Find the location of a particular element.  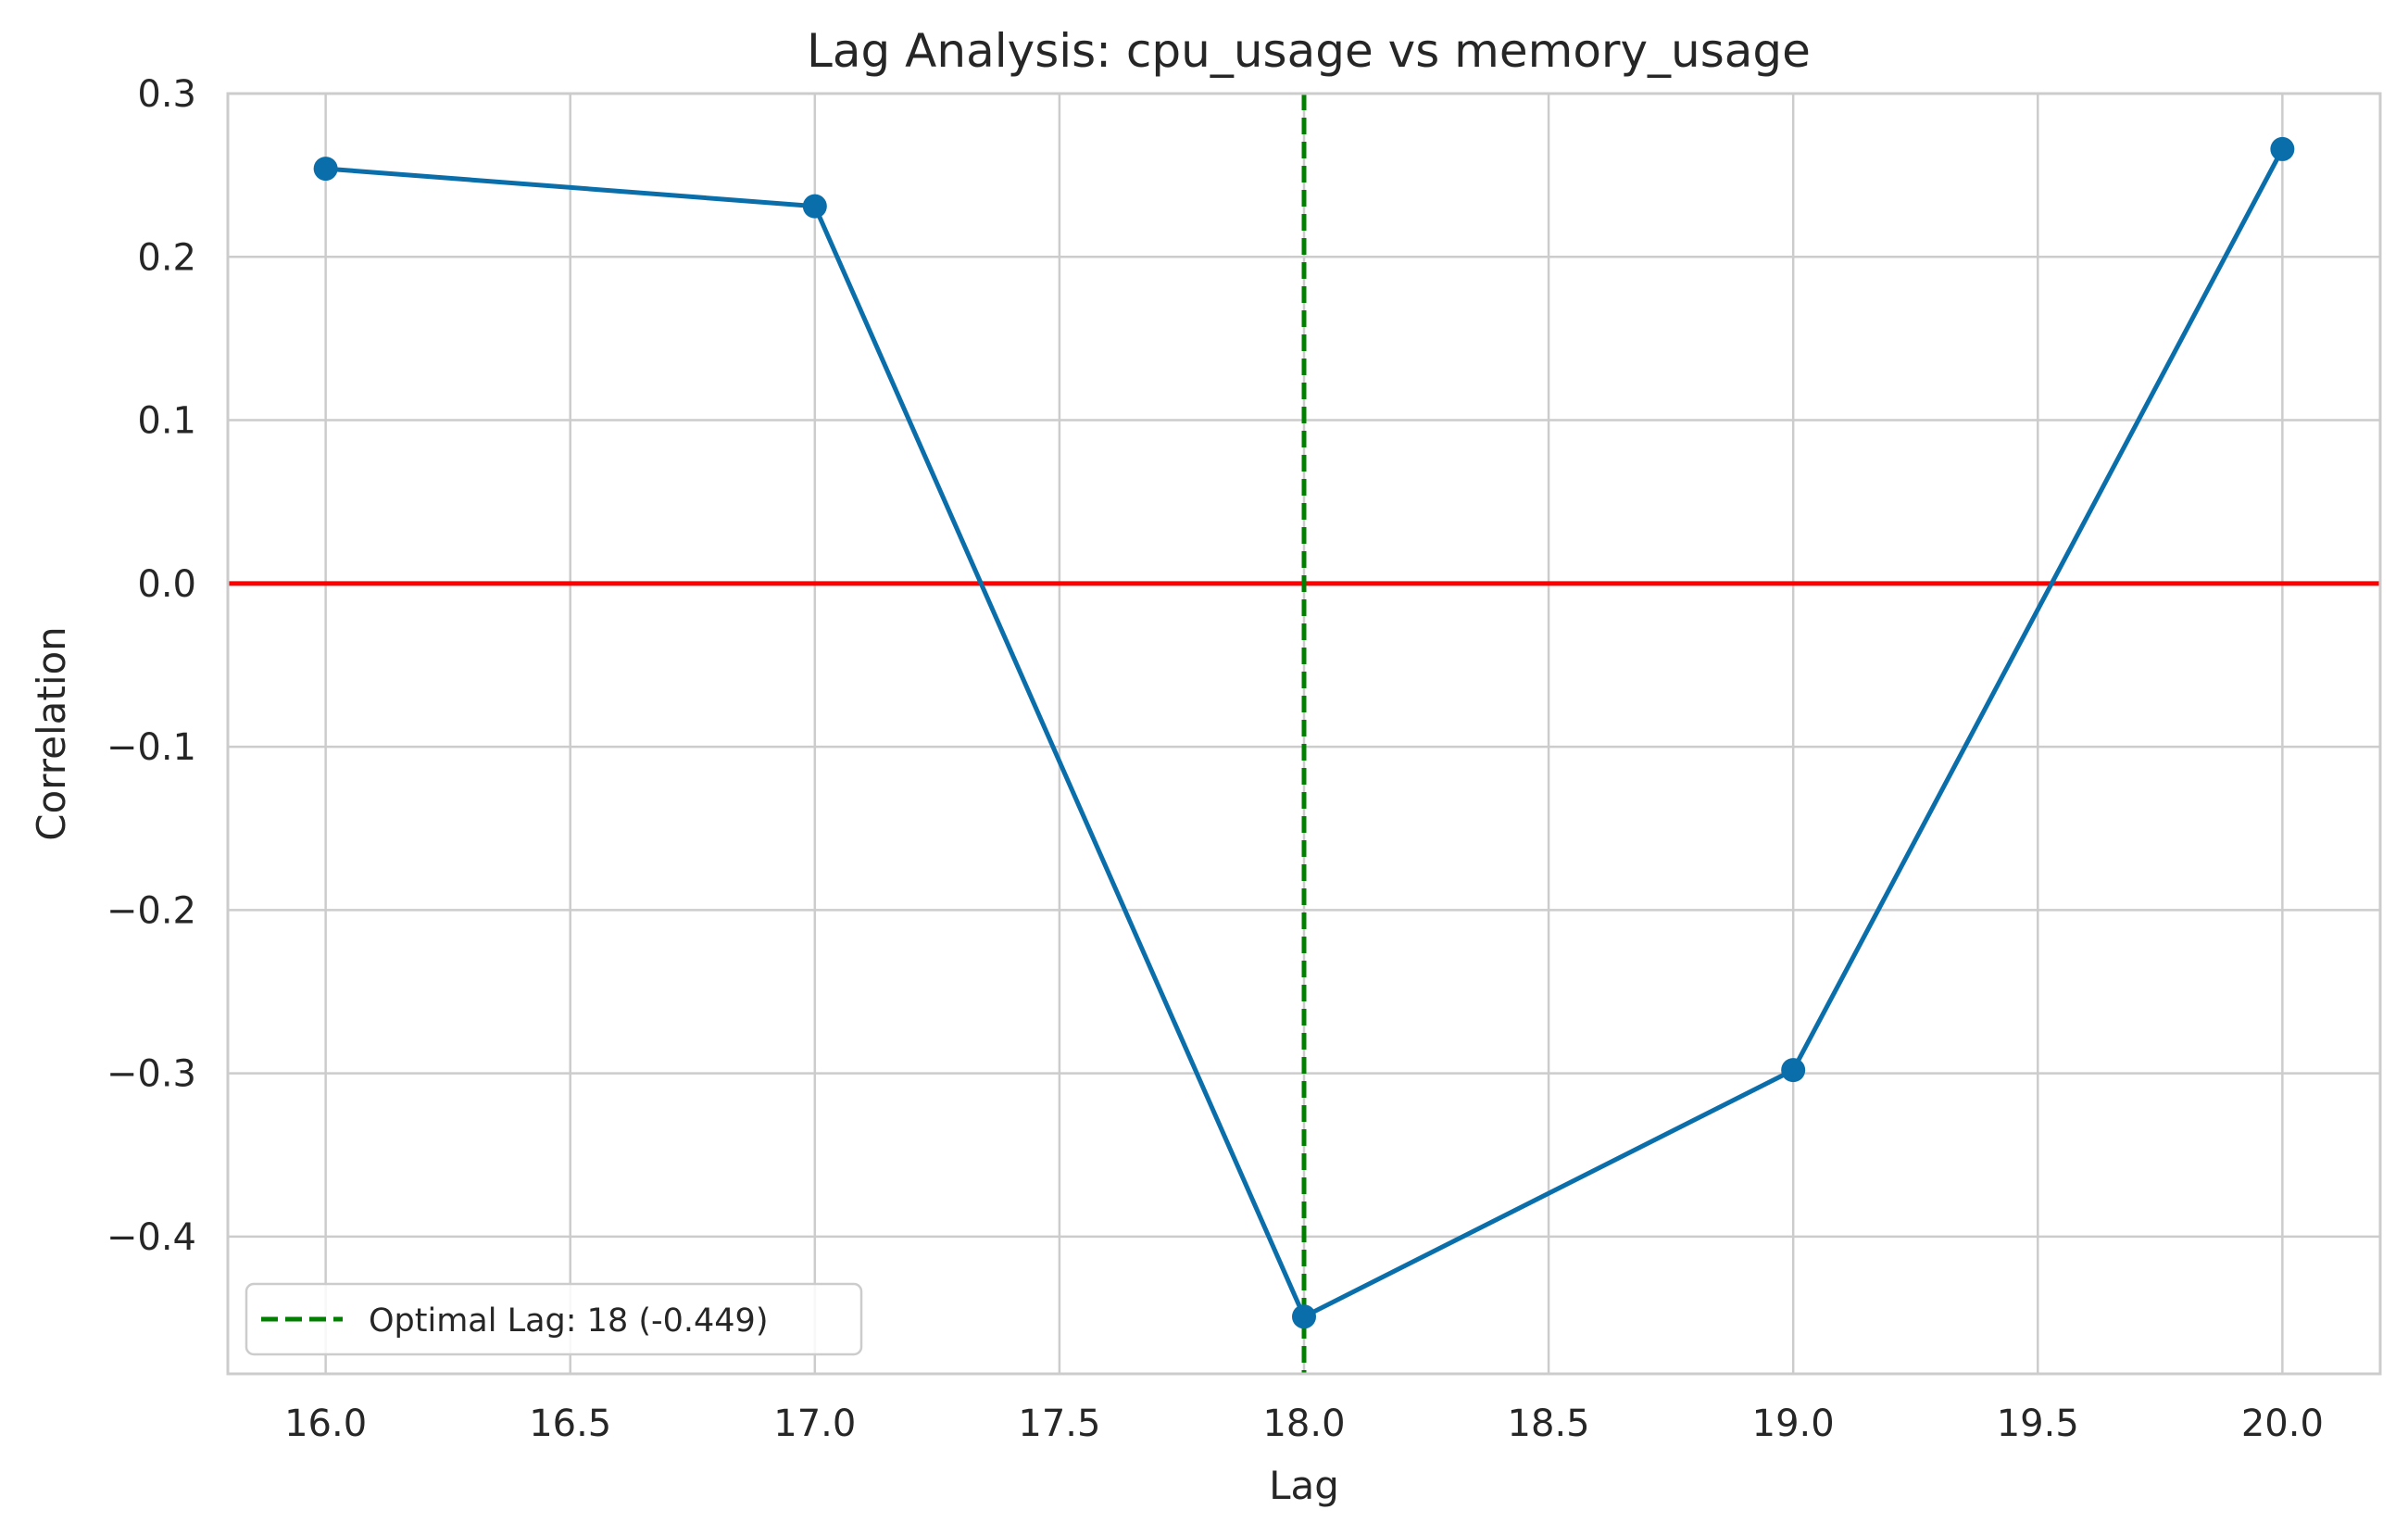

x-tick-label: 18.0 is located at coordinates (1303, 1424).